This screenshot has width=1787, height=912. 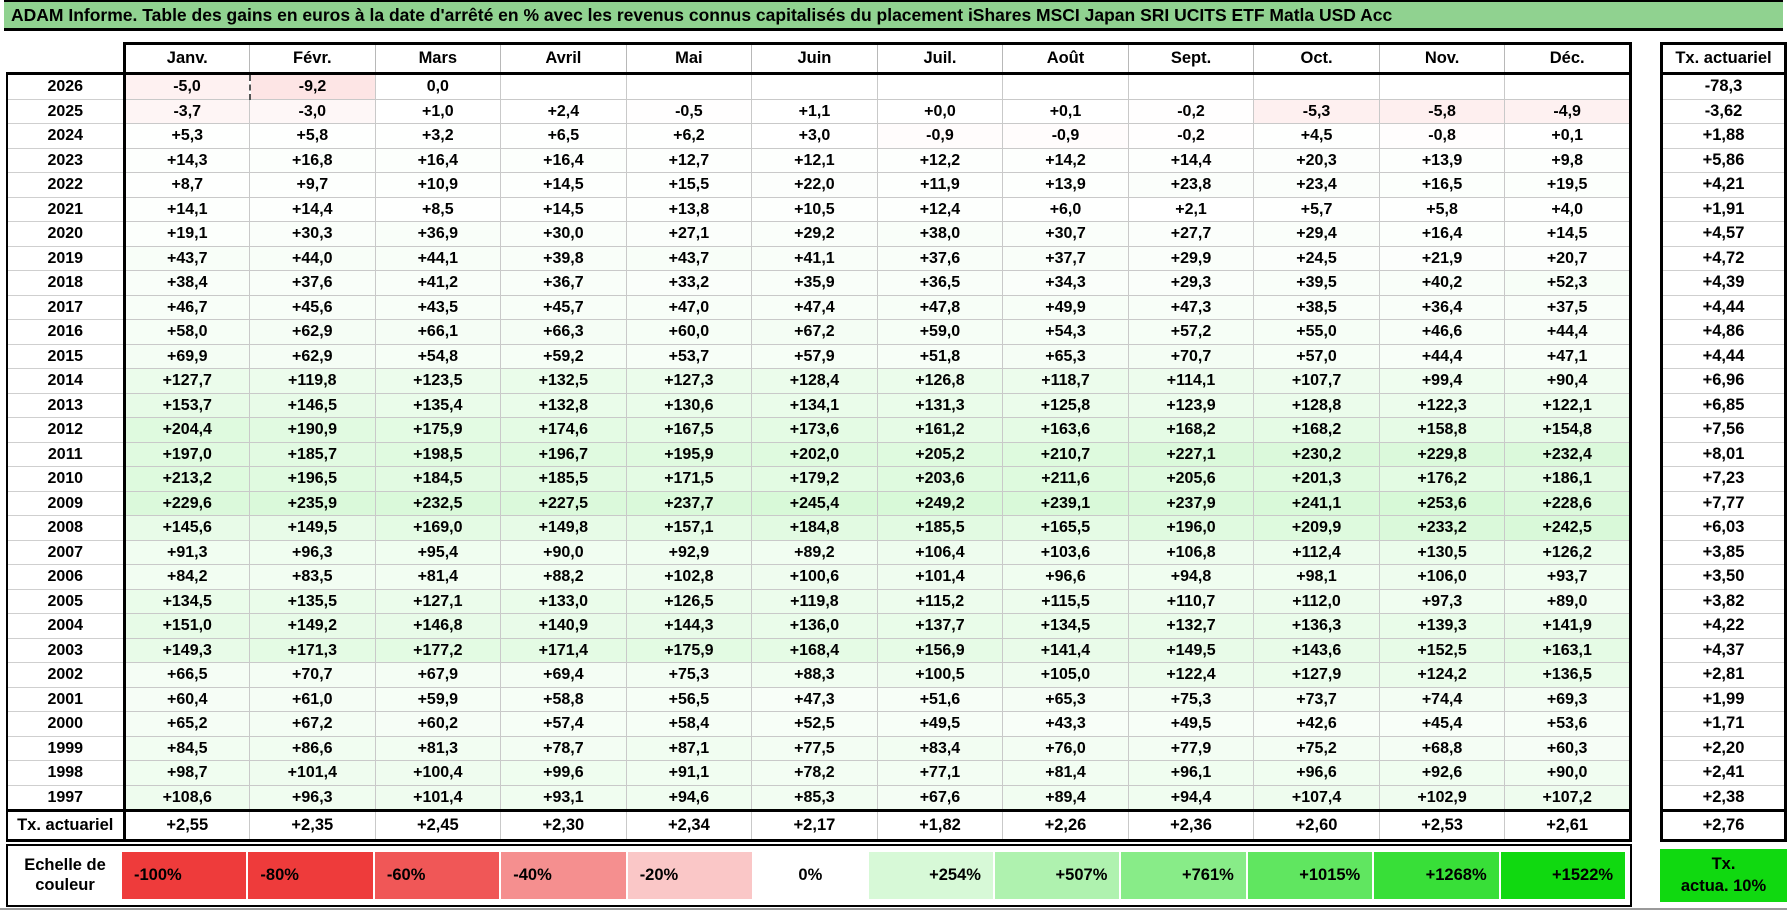 What do you see at coordinates (65, 874) in the screenshot?
I see `legend-label: Echelle de couleur` at bounding box center [65, 874].